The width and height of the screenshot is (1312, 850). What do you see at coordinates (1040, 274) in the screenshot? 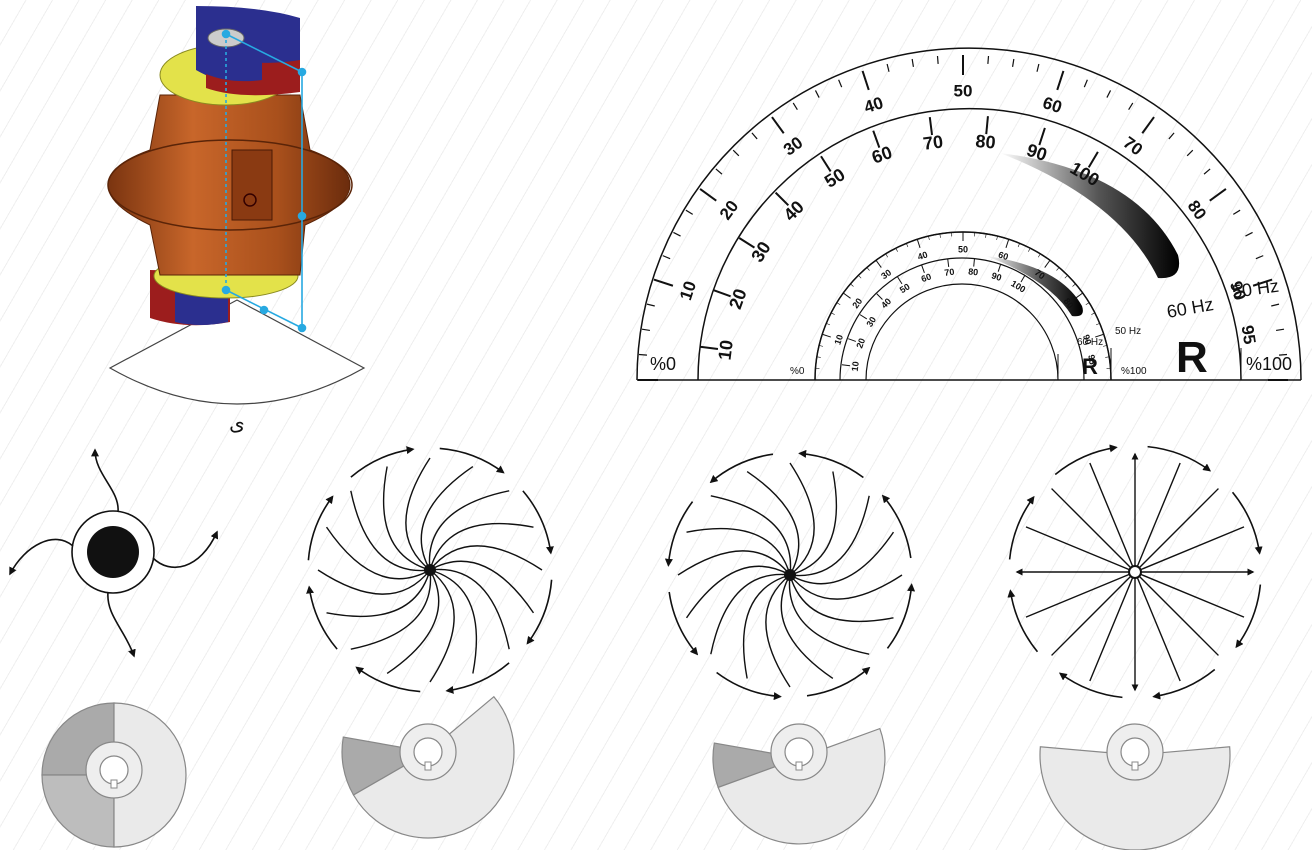
I see `small-outer-tick-label: 70` at bounding box center [1040, 274].